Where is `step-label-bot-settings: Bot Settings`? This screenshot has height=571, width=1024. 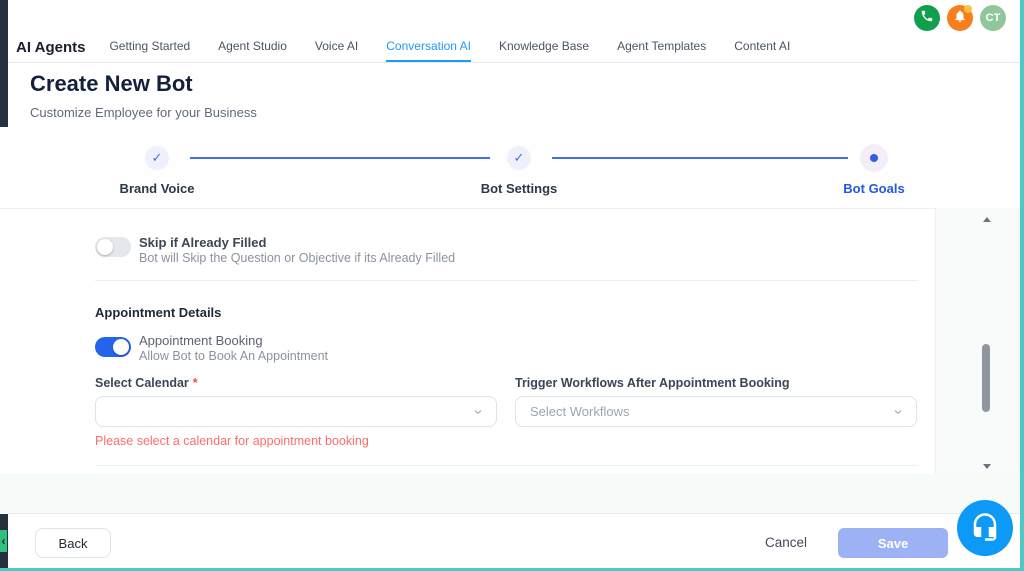 step-label-bot-settings: Bot Settings is located at coordinates (519, 188).